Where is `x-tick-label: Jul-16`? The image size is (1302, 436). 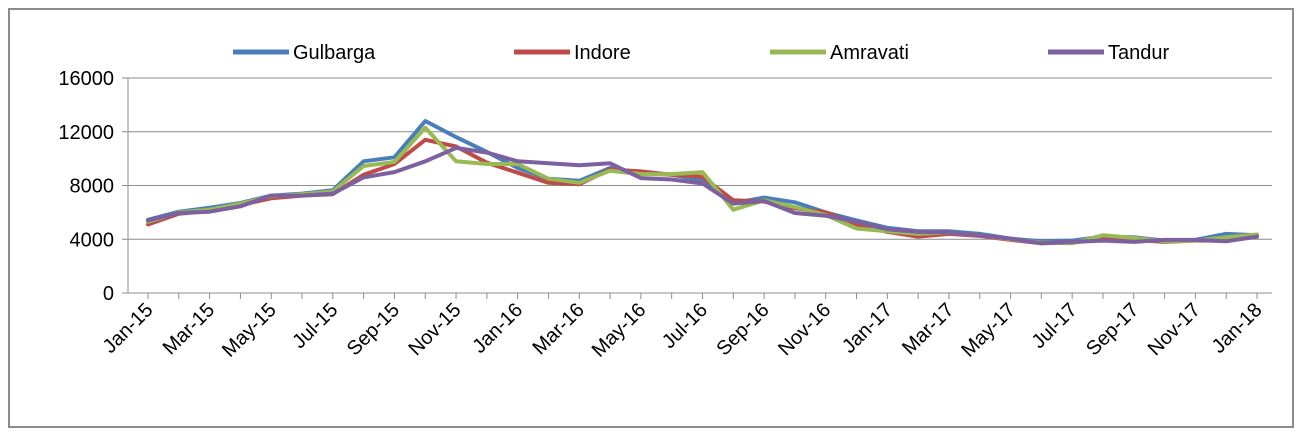 x-tick-label: Jul-16 is located at coordinates (685, 326).